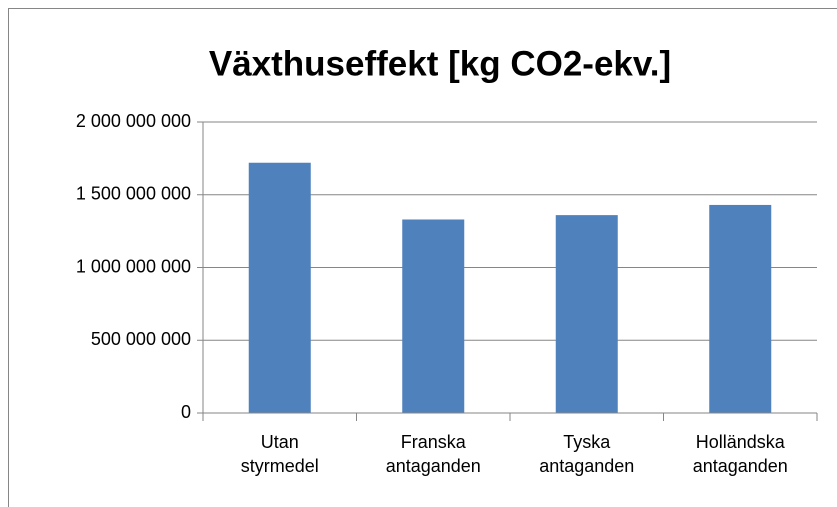 This screenshot has width=837, height=507. Describe the element at coordinates (133, 121) in the screenshot. I see `y-tick-label: 2 000 000 000` at that location.